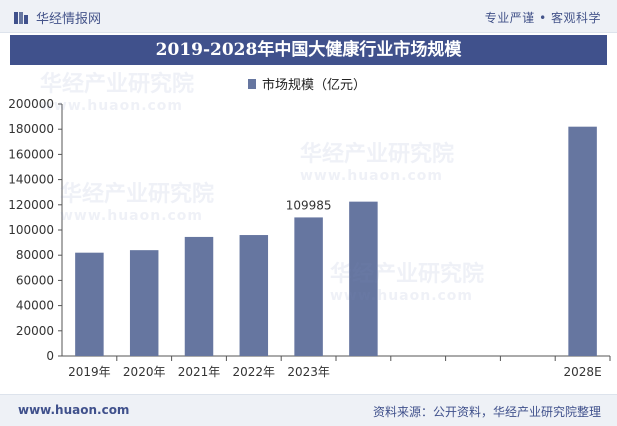 Image resolution: width=617 pixels, height=426 pixels. What do you see at coordinates (144, 372) in the screenshot?
I see `x-tick-label: 2020年` at bounding box center [144, 372].